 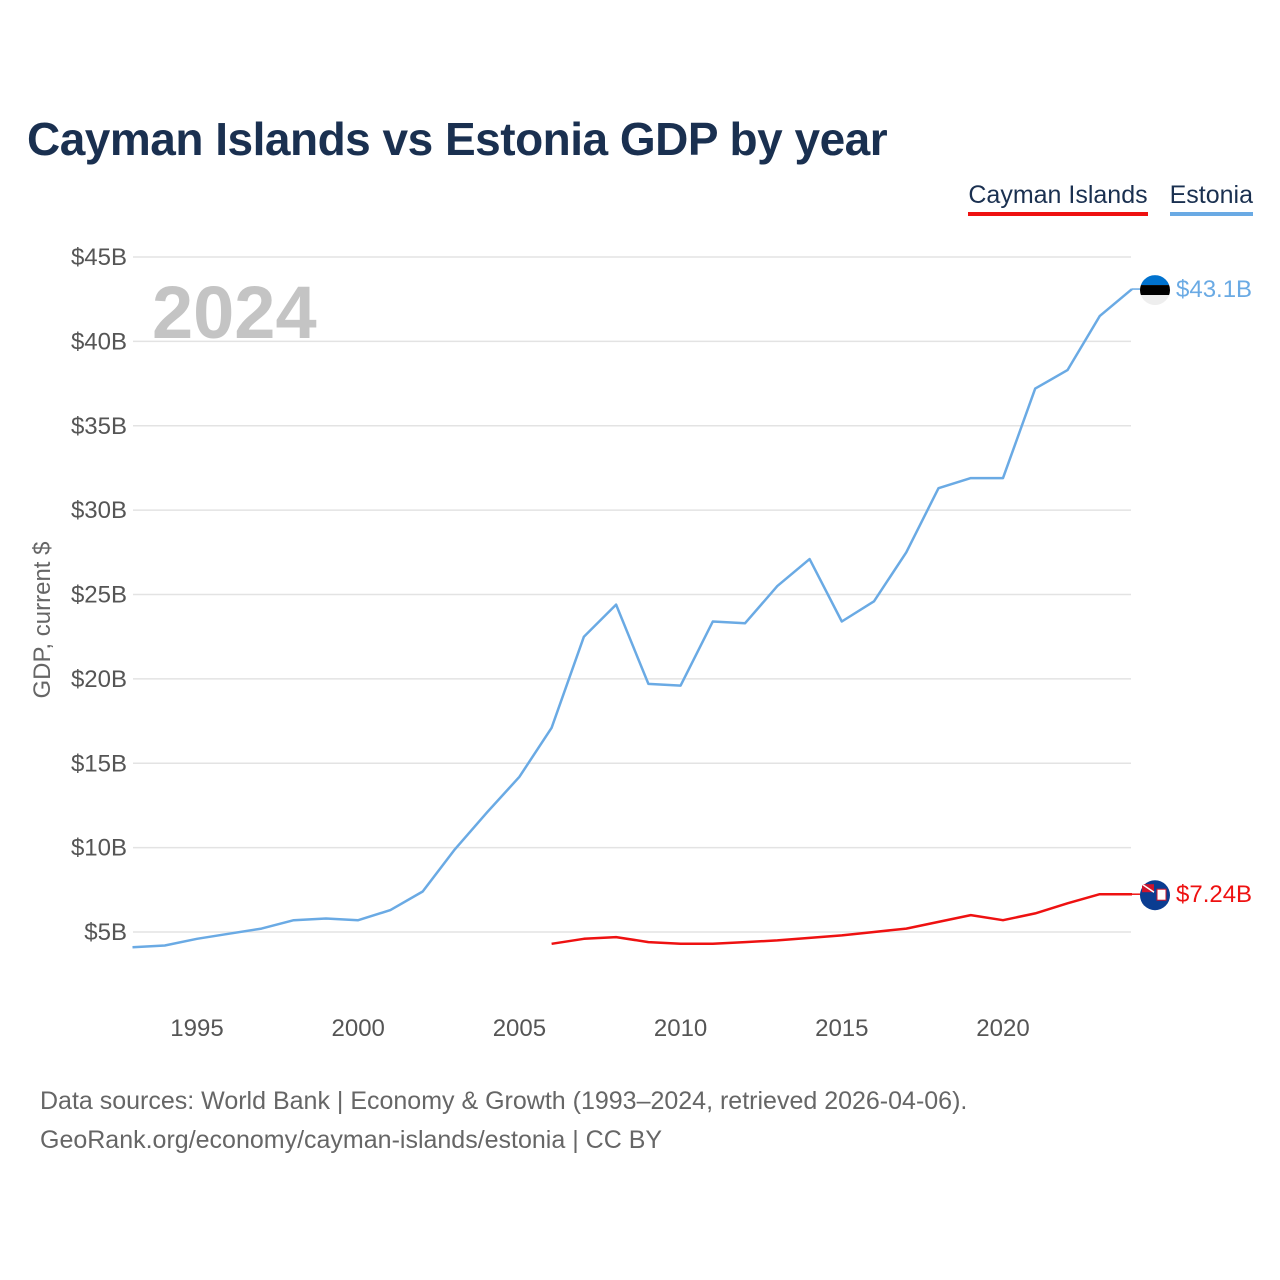 What do you see at coordinates (1214, 289) in the screenshot?
I see `end-label-estonia: $43.1B` at bounding box center [1214, 289].